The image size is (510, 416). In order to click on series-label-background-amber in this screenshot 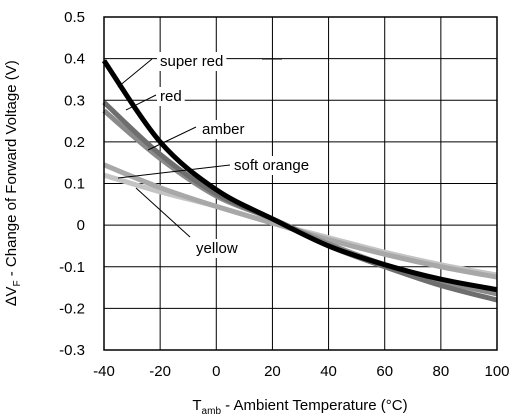, I will do `click(223, 129)`.